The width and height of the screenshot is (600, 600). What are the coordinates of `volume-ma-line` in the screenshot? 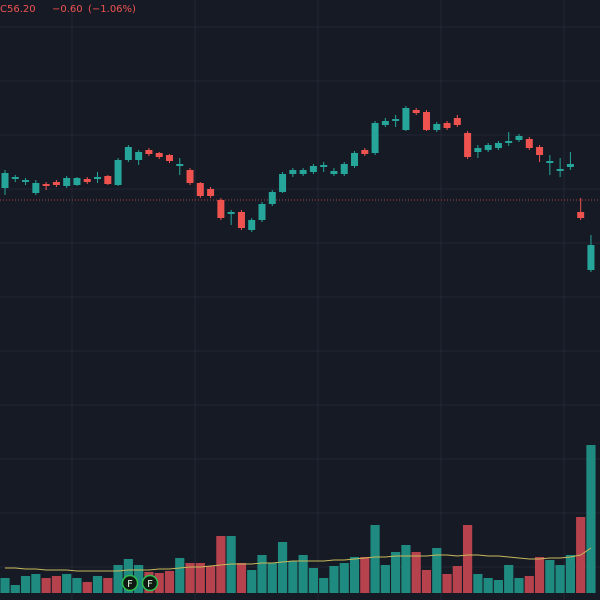 It's located at (298, 559).